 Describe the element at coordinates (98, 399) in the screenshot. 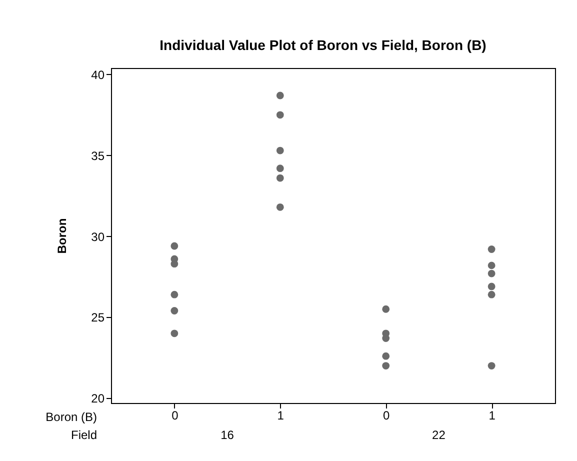

I see `y-tick-label: 20` at that location.